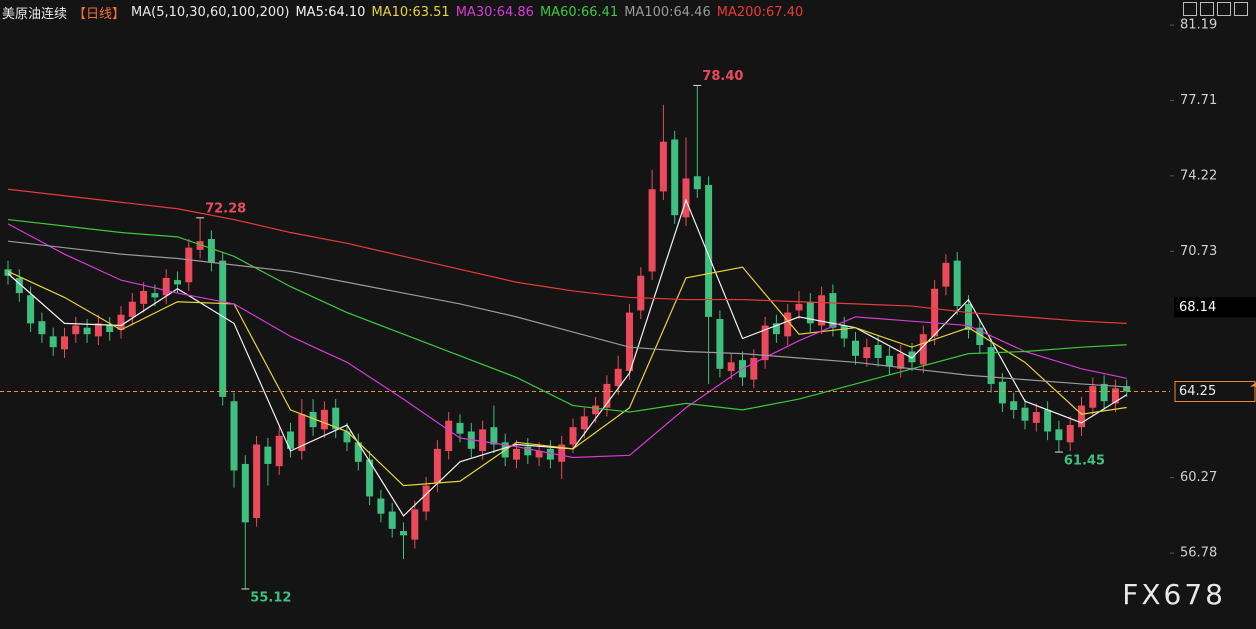  Describe the element at coordinates (579, 12) in the screenshot. I see `legend-entry: MA60:66.41` at that location.